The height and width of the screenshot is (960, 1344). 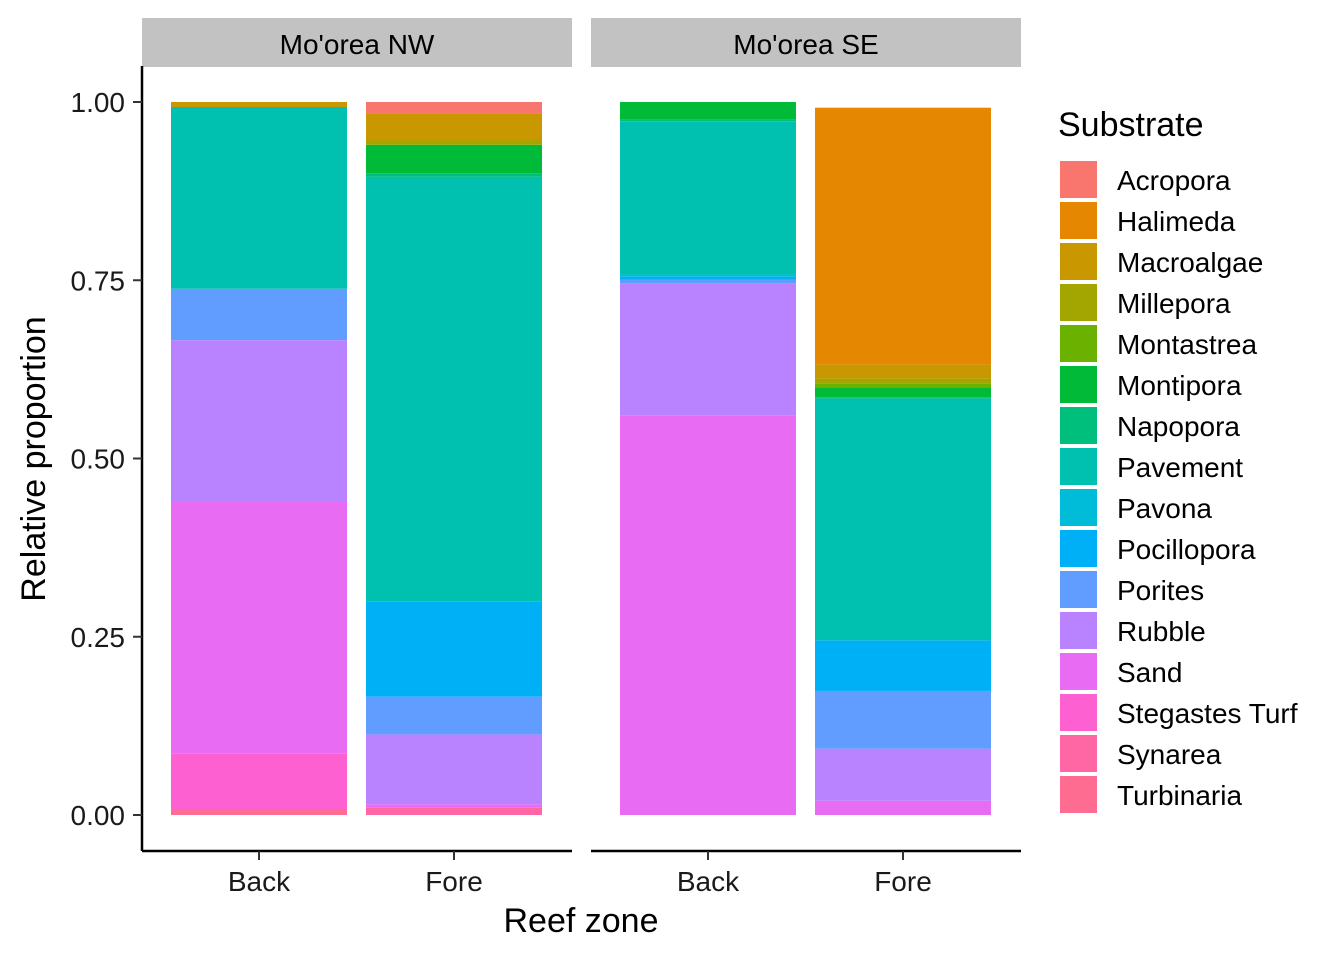 I want to click on legend-label: Pavement, so click(x=1180, y=467).